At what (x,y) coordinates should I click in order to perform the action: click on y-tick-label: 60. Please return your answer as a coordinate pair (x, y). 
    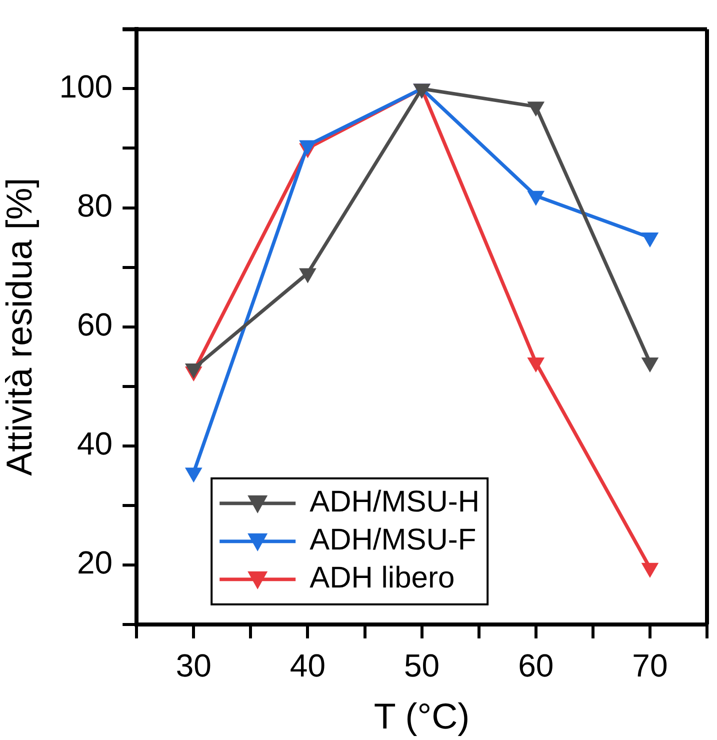
    Looking at the image, I should click on (94, 324).